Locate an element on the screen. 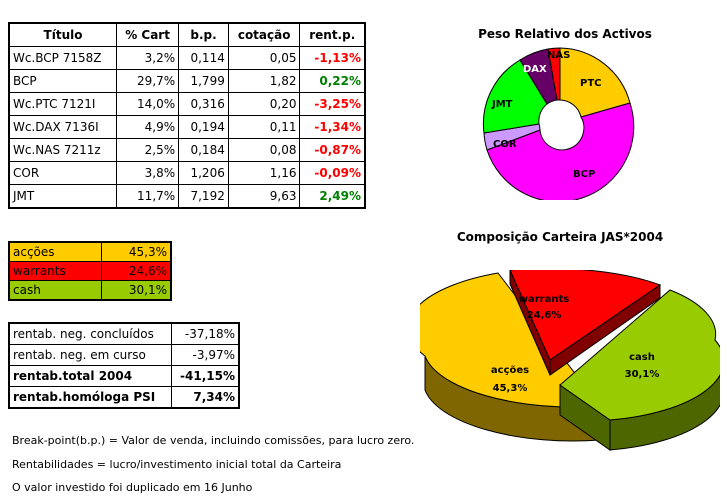 The height and width of the screenshot is (498, 727). cell: 2,5% is located at coordinates (147, 150).